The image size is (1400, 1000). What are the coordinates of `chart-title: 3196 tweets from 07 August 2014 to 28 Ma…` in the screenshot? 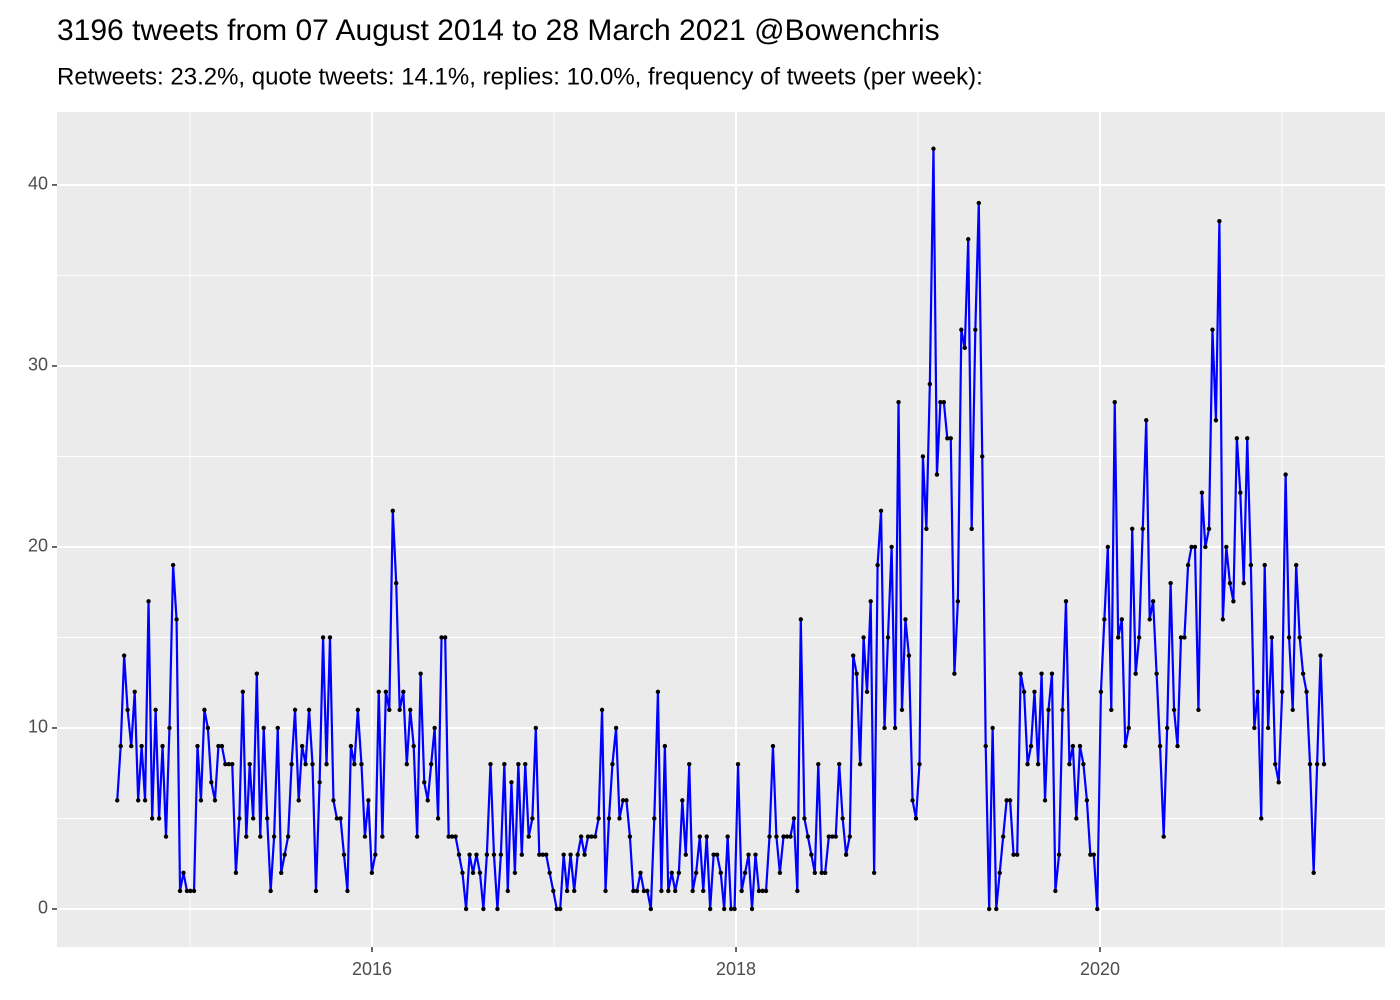 It's located at (498, 30).